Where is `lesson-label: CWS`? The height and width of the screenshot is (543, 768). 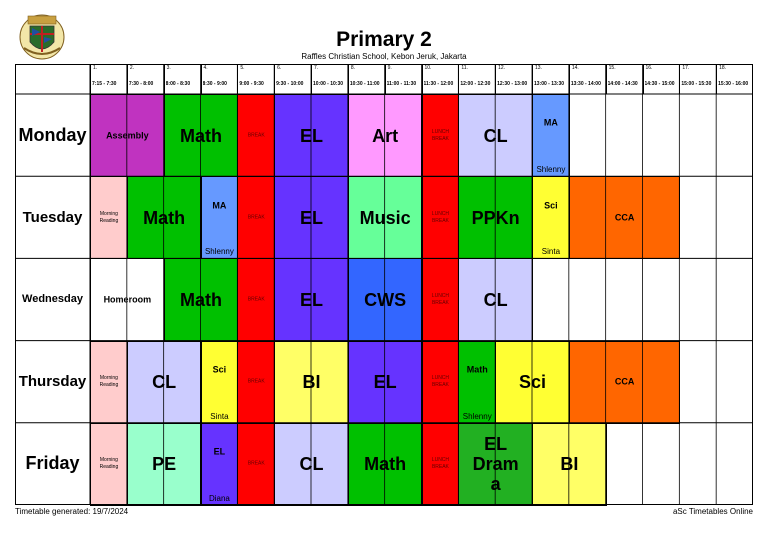
lesson-label: CWS is located at coordinates (385, 299).